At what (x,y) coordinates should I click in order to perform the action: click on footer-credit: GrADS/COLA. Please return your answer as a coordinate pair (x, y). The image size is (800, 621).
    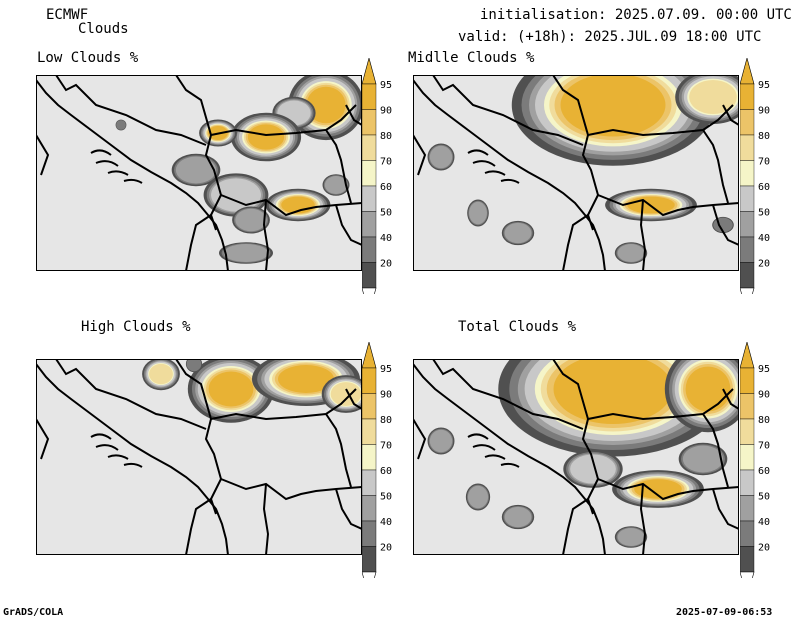
    Looking at the image, I should click on (33, 612).